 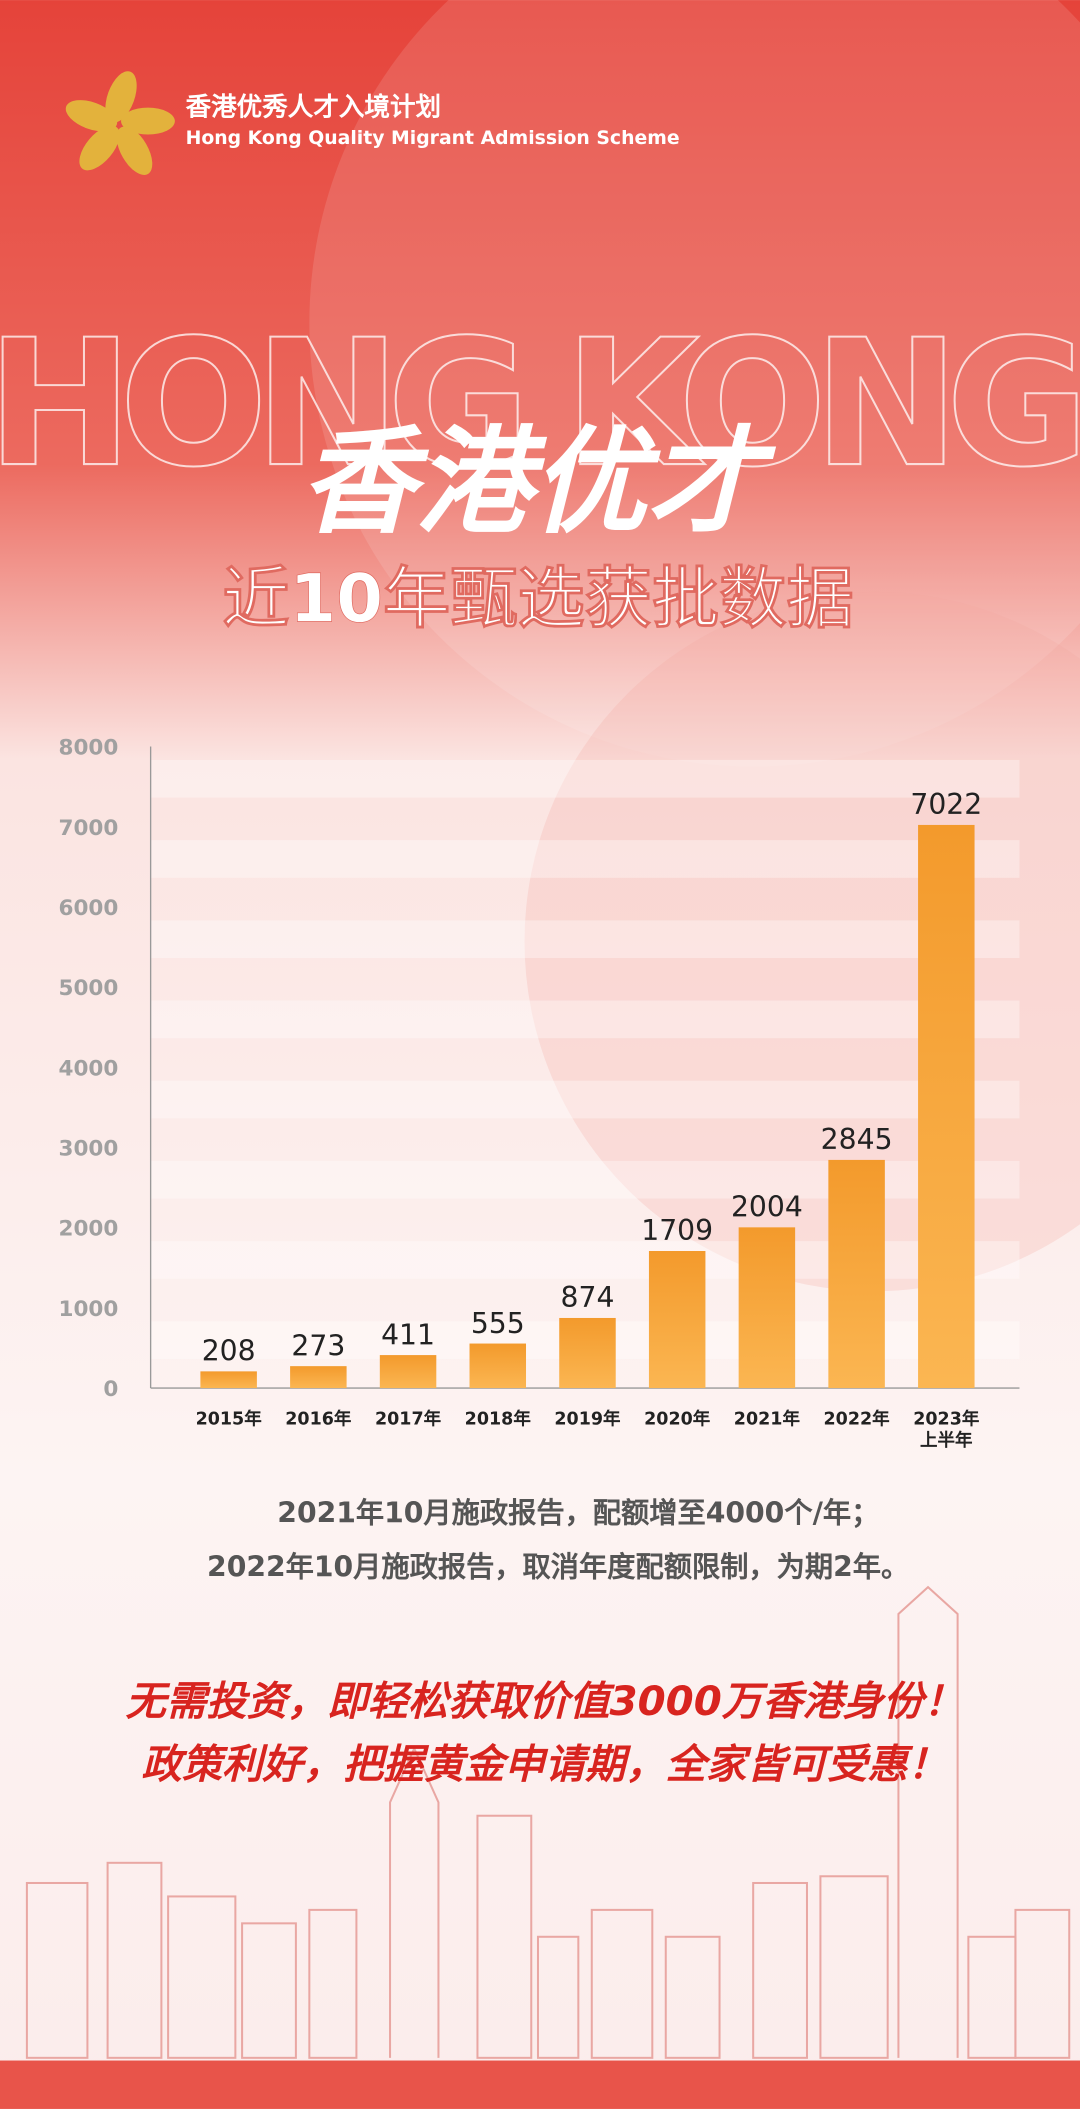 What do you see at coordinates (540, 404) in the screenshot?
I see `watermark: HONG KONG` at bounding box center [540, 404].